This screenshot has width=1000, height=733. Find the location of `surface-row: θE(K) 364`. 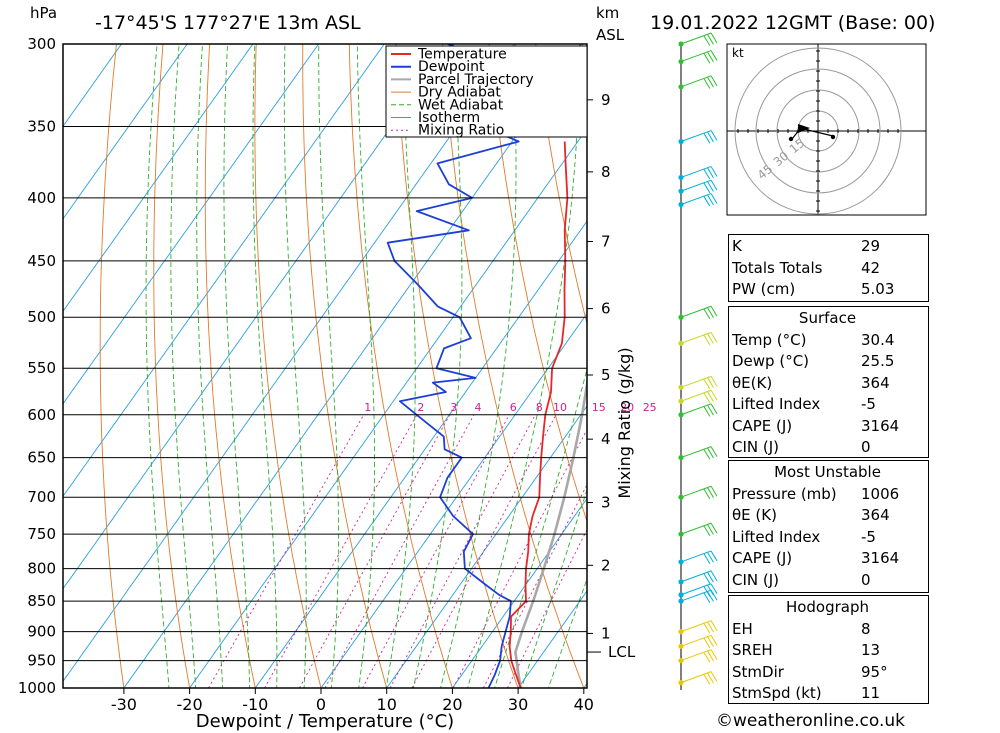

surface-row: θE(K) 364 is located at coordinates (827, 384).